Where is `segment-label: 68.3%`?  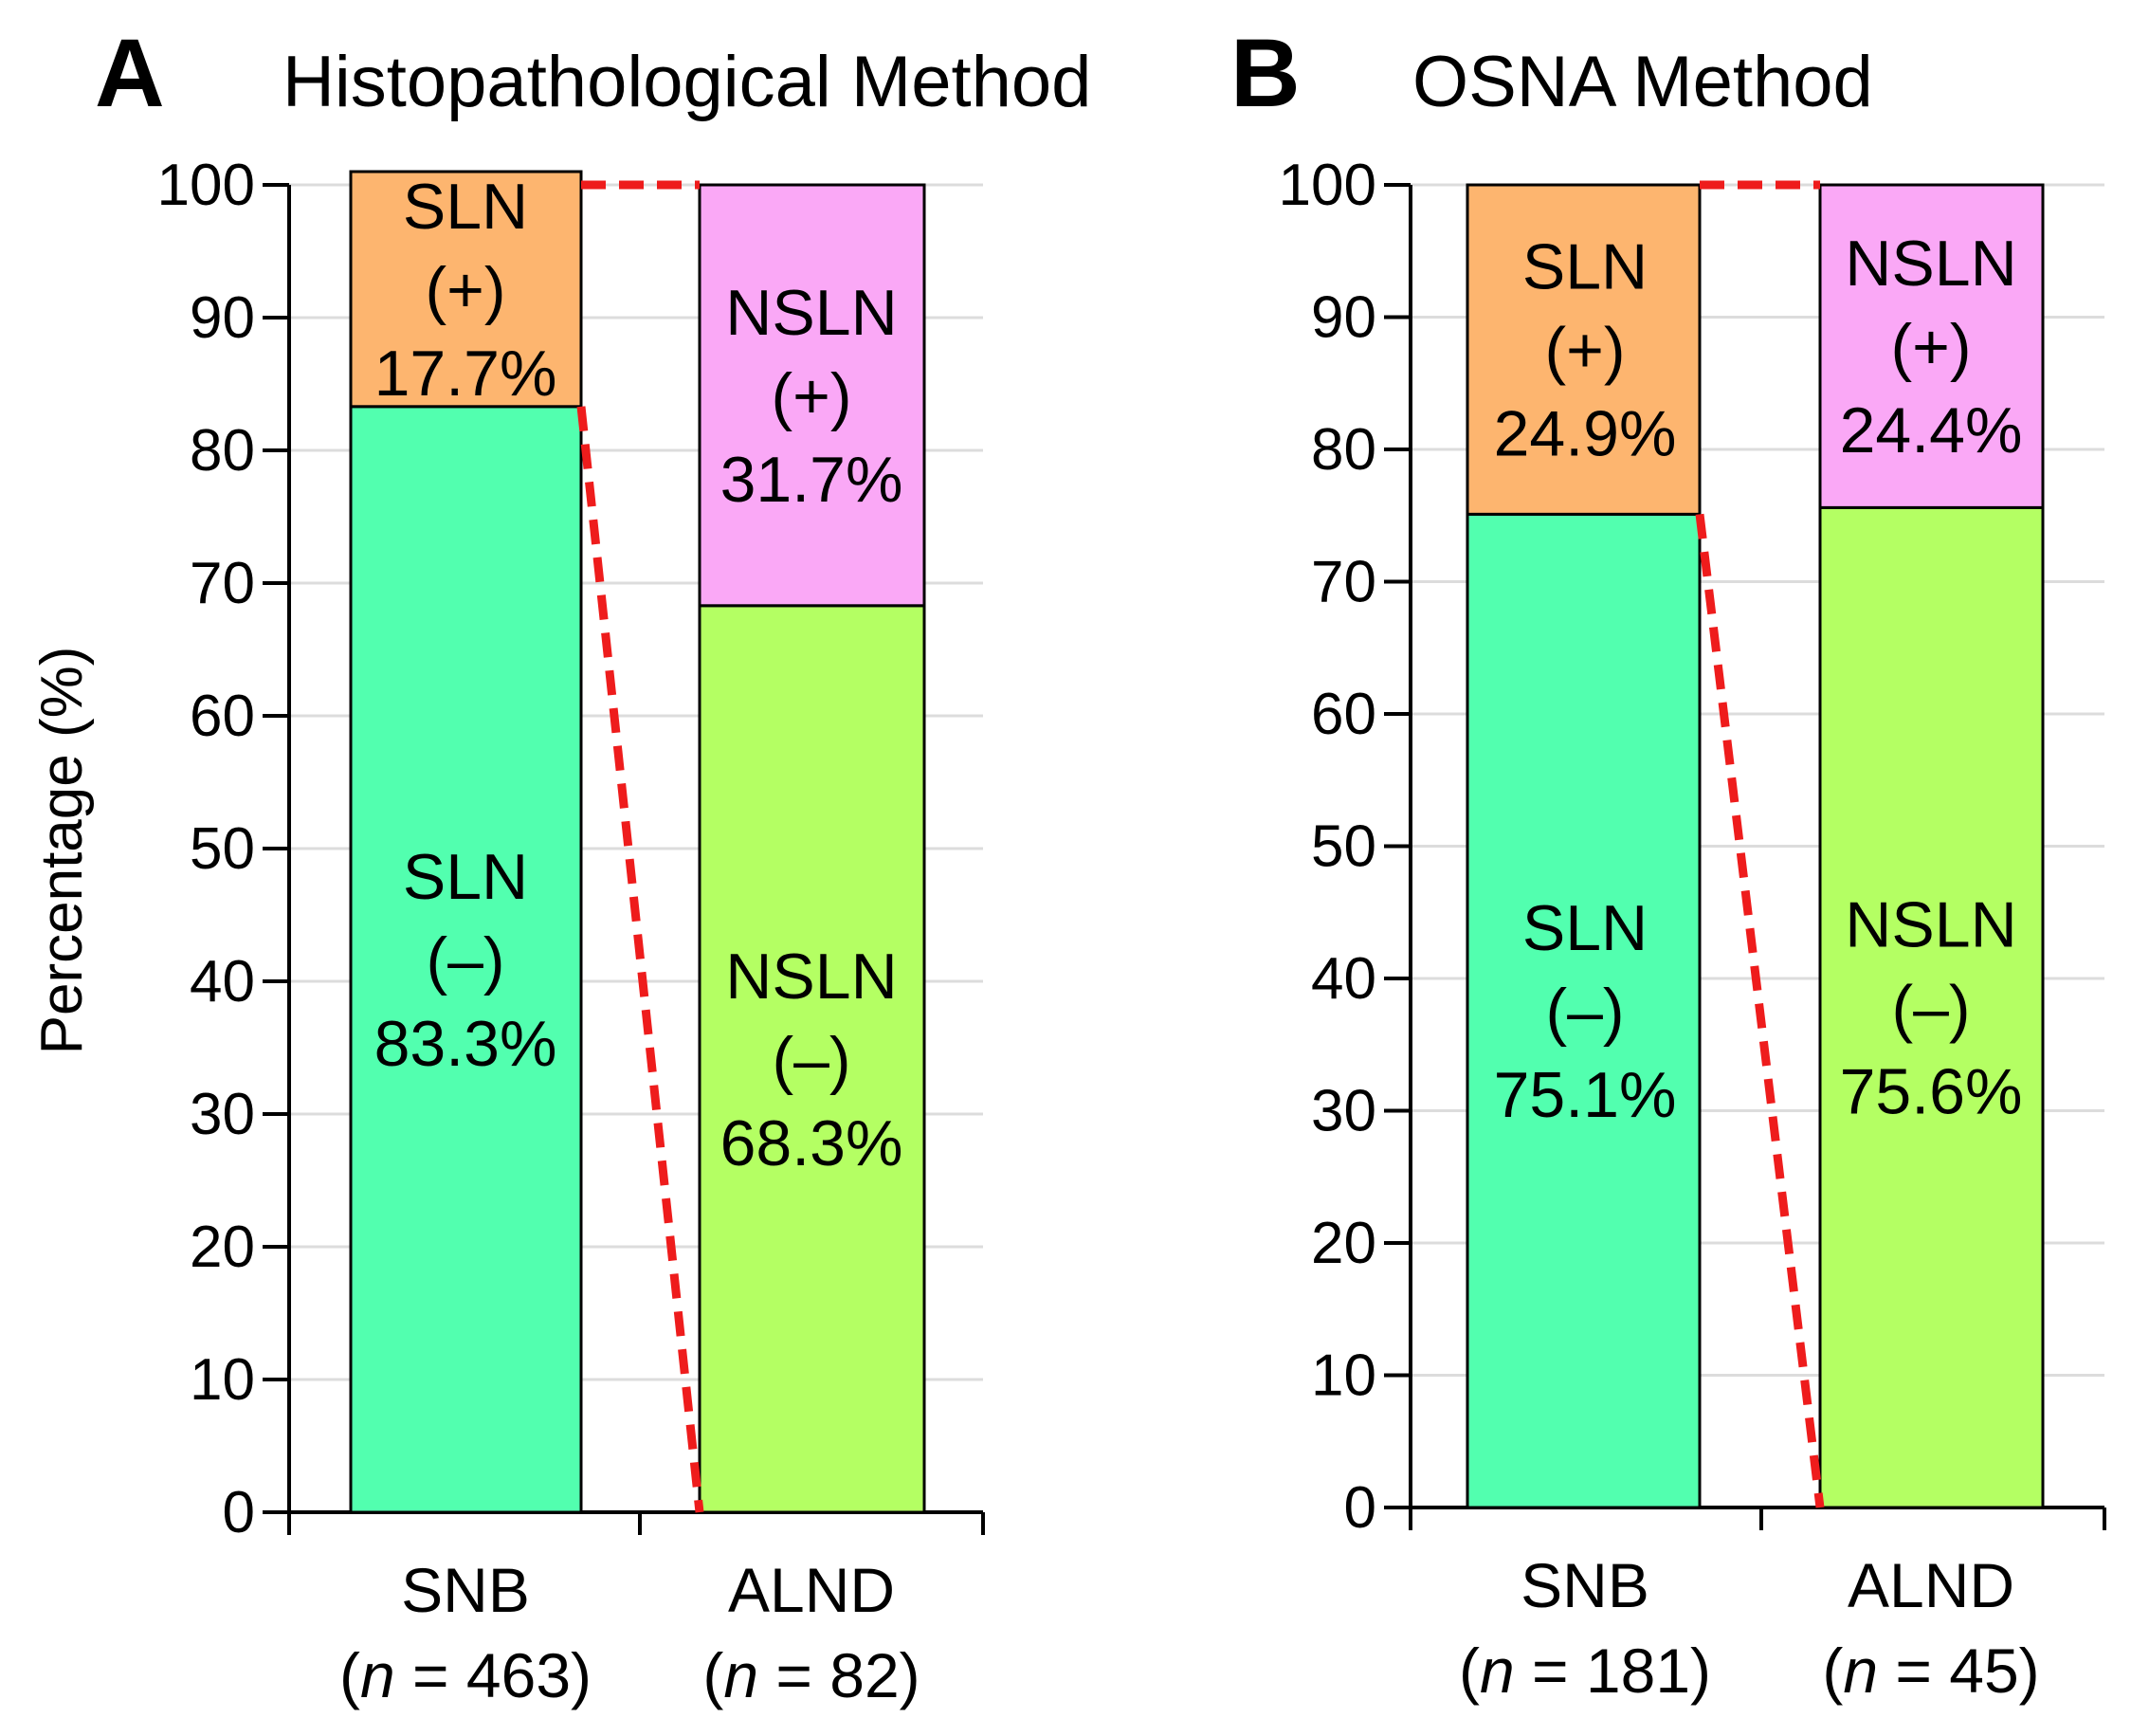
segment-label: 68.3% is located at coordinates (811, 1143).